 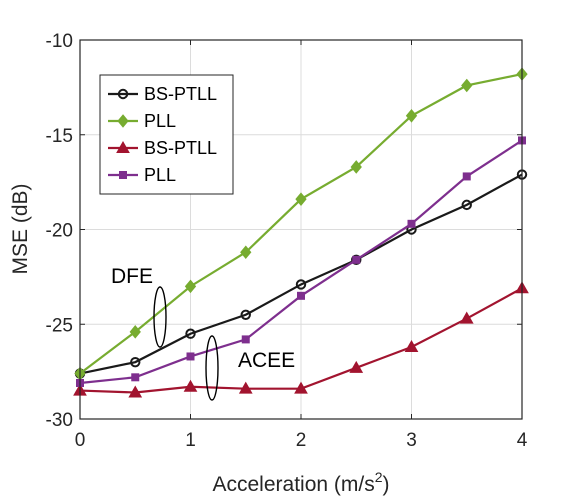 What do you see at coordinates (190, 440) in the screenshot?
I see `x-tick-label: 1` at bounding box center [190, 440].